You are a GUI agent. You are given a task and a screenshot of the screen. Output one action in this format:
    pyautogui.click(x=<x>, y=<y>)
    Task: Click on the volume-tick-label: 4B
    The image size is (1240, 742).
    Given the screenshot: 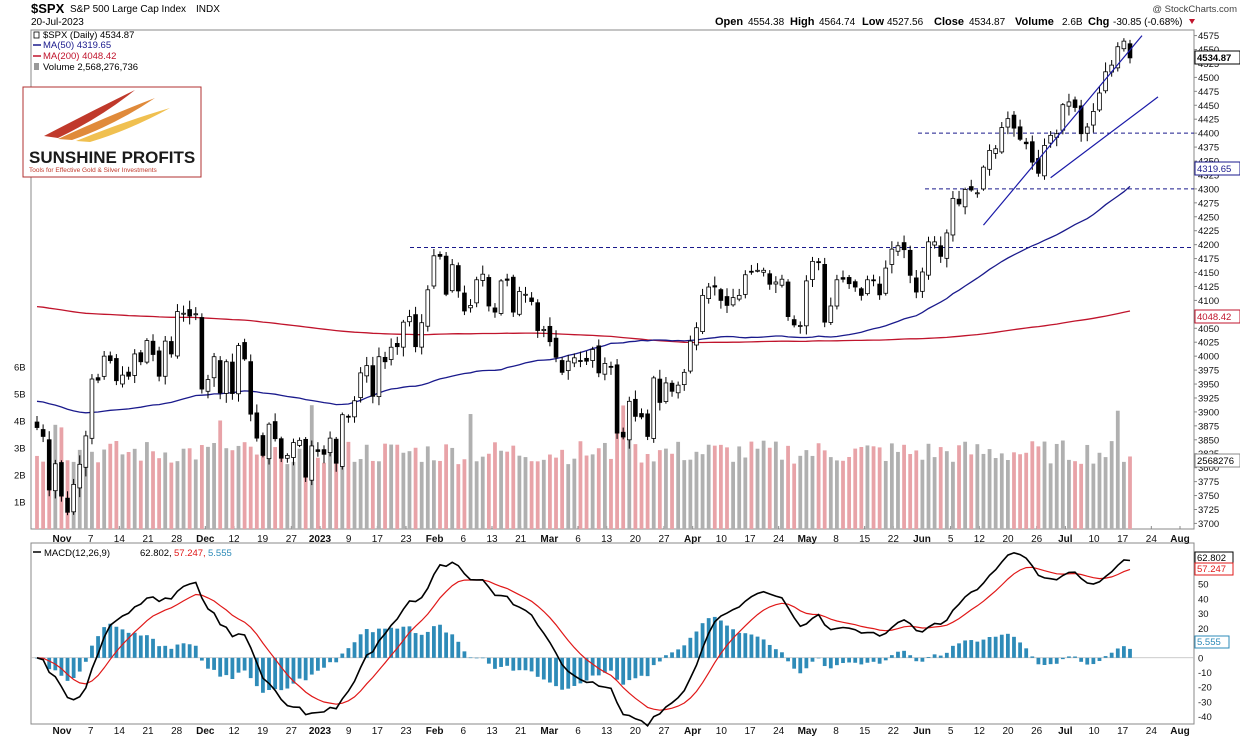 What is the action you would take?
    pyautogui.click(x=20, y=422)
    